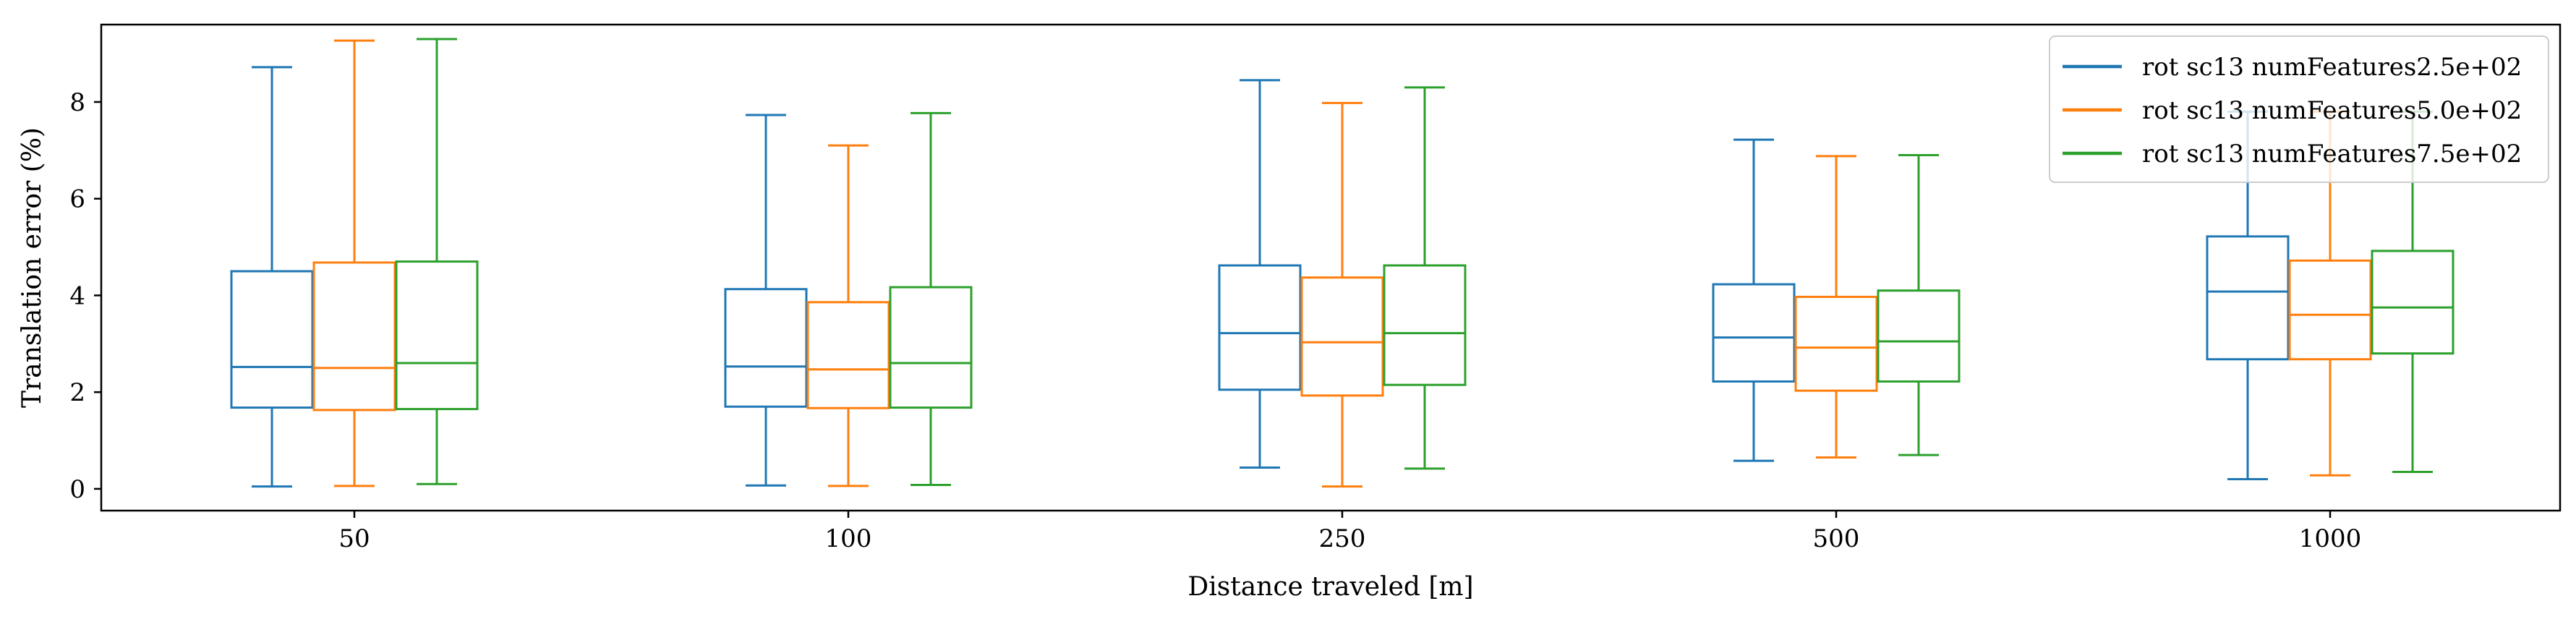  I want to click on y-tick-label: 0, so click(77, 489).